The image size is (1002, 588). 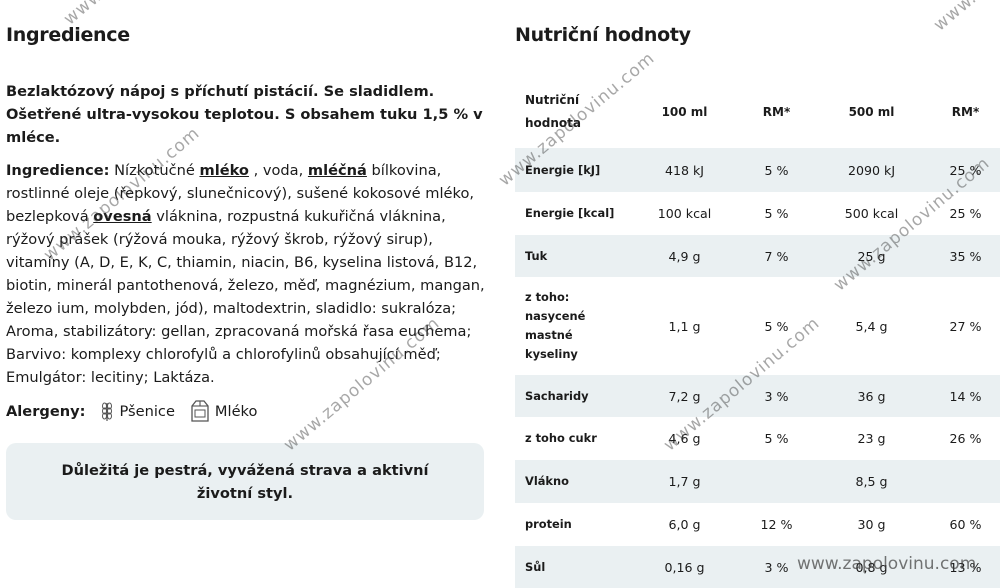 I want to click on nutrient-value-cell: 1,1 g, so click(x=684, y=326).